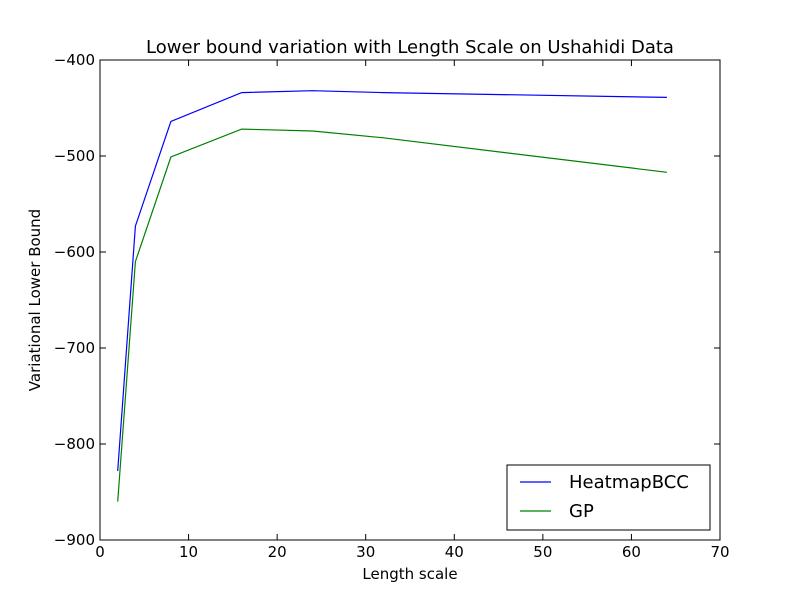  I want to click on x-tick-label: 50, so click(542, 552).